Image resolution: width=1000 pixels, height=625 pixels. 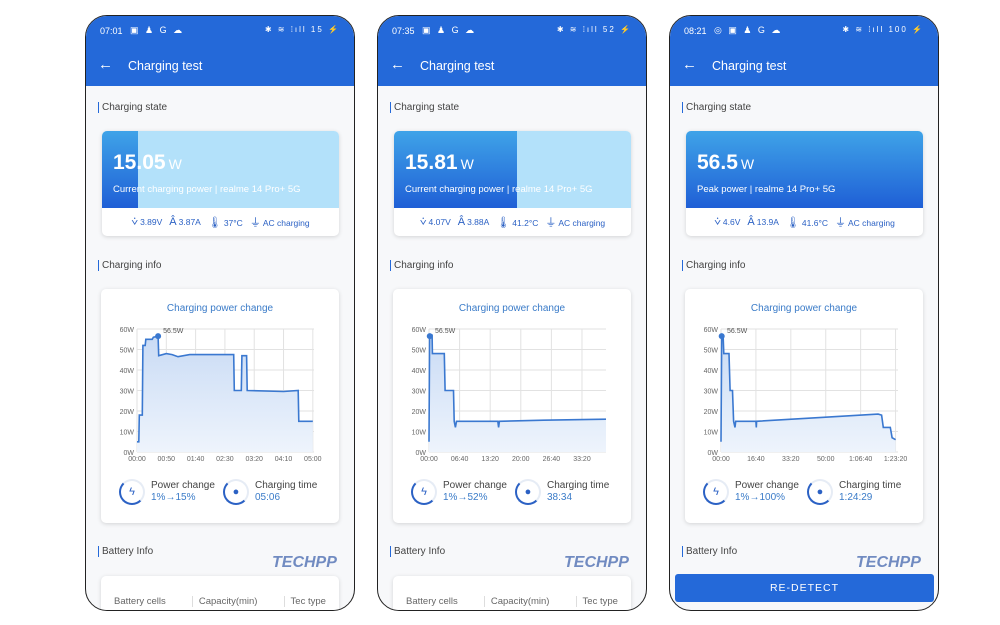 What do you see at coordinates (582, 459) in the screenshot?
I see `x-tick-label: 33:20` at bounding box center [582, 459].